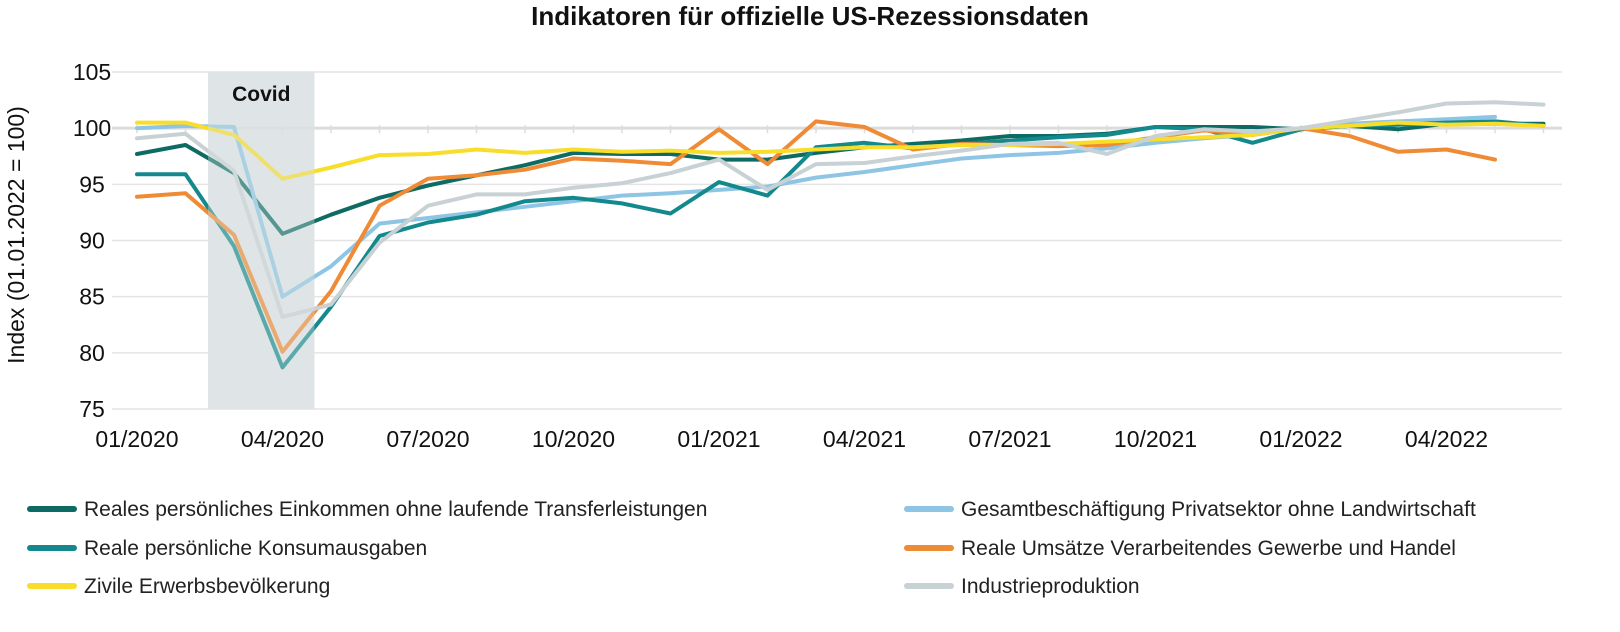 This screenshot has height=632, width=1620. What do you see at coordinates (92, 297) in the screenshot?
I see `y-tick-label: 85` at bounding box center [92, 297].